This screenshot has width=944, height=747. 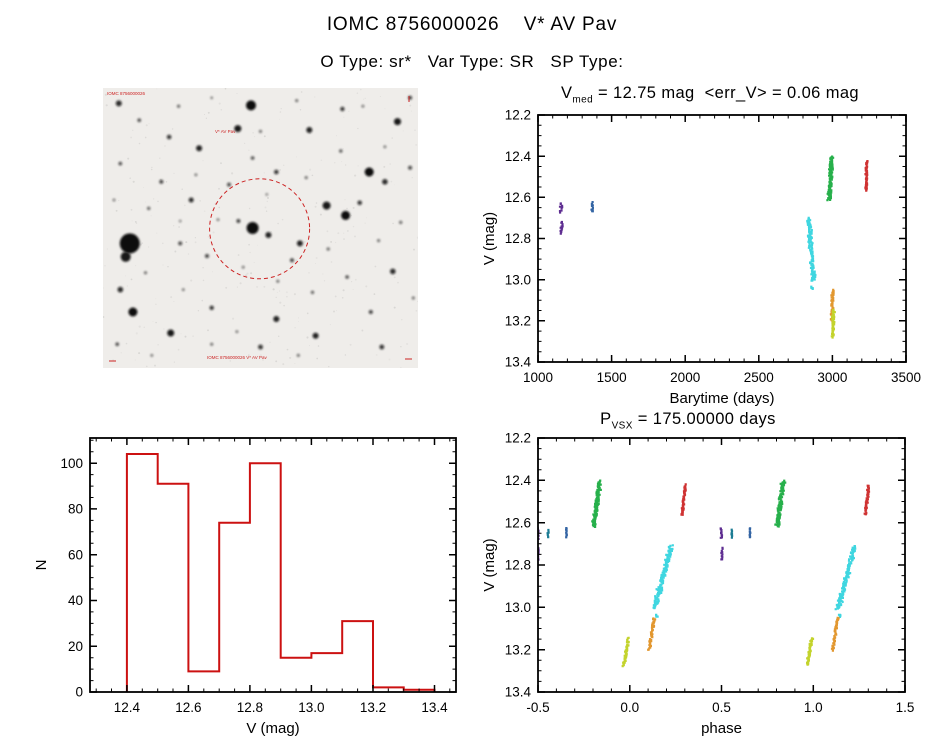 What do you see at coordinates (721, 728) in the screenshot?
I see `x-axis-label: phase` at bounding box center [721, 728].